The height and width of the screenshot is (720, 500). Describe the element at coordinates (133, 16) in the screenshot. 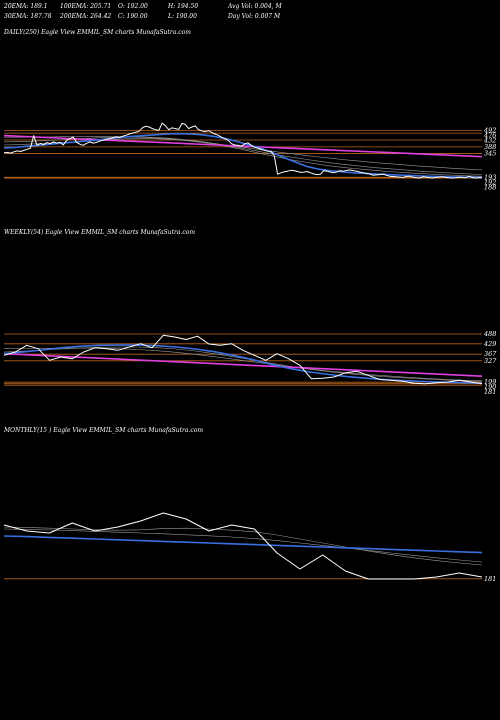

I see `header-stat: C: 190.00` at that location.